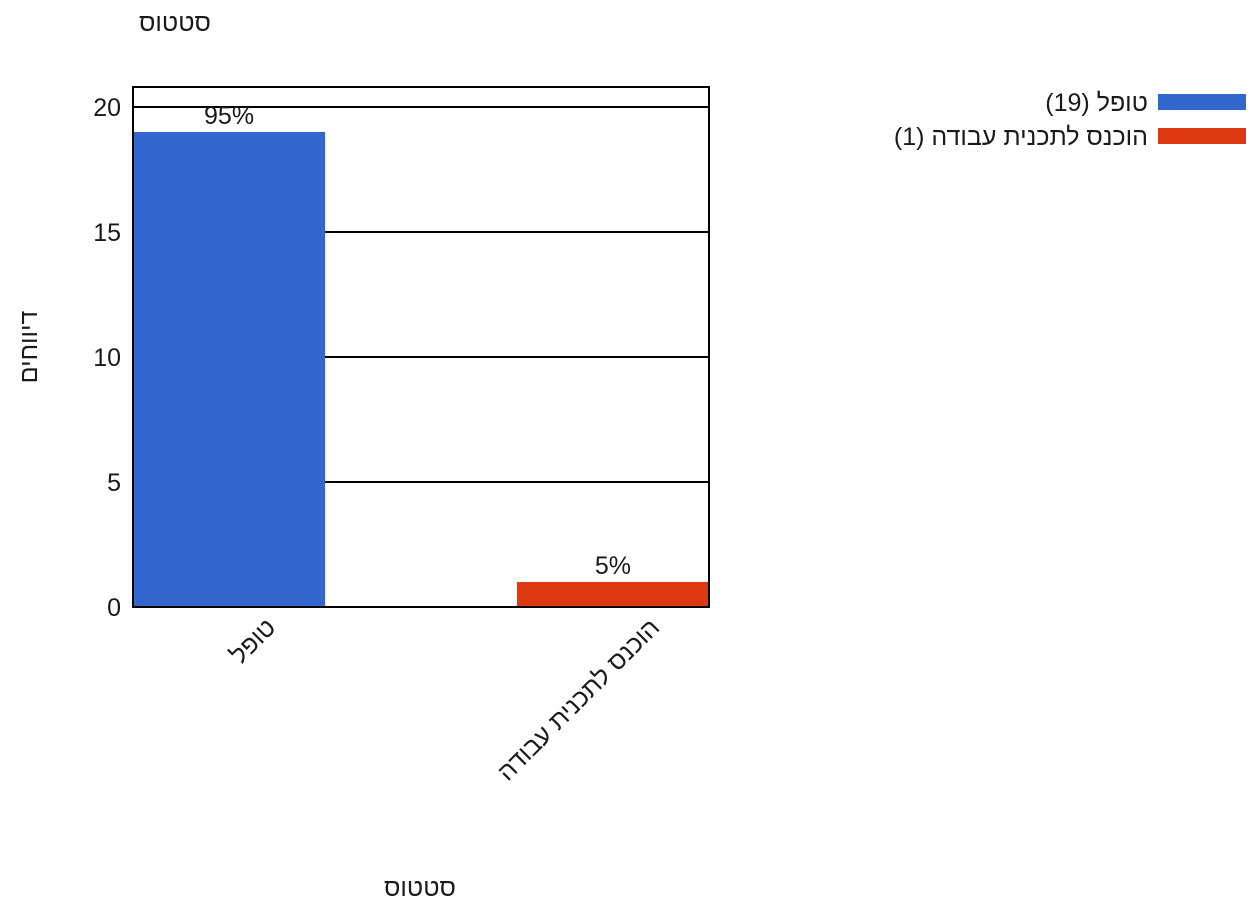  Describe the element at coordinates (445, 699) in the screenshot. I see `x-axis-ticks: טופל הוכנס לתכנית עבודה` at that location.